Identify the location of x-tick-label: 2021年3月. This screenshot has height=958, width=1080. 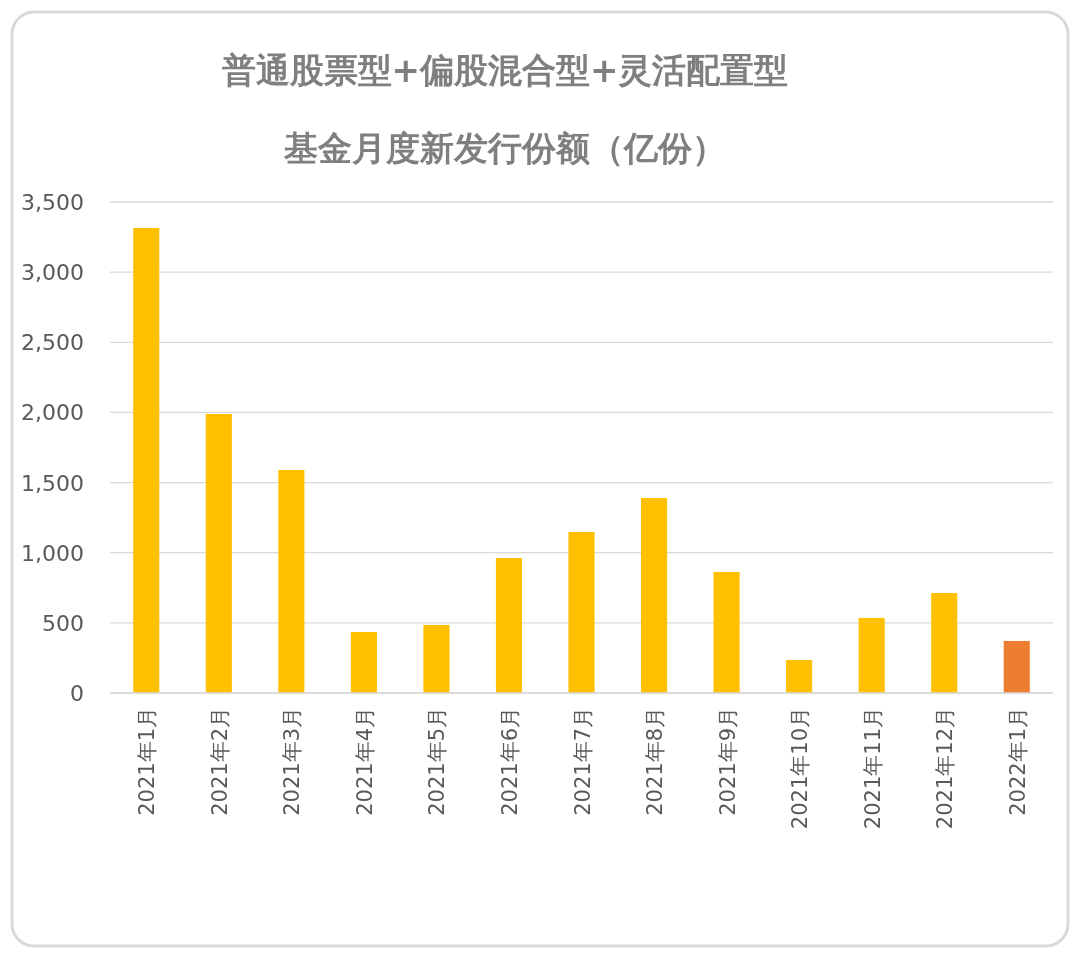
(292, 761).